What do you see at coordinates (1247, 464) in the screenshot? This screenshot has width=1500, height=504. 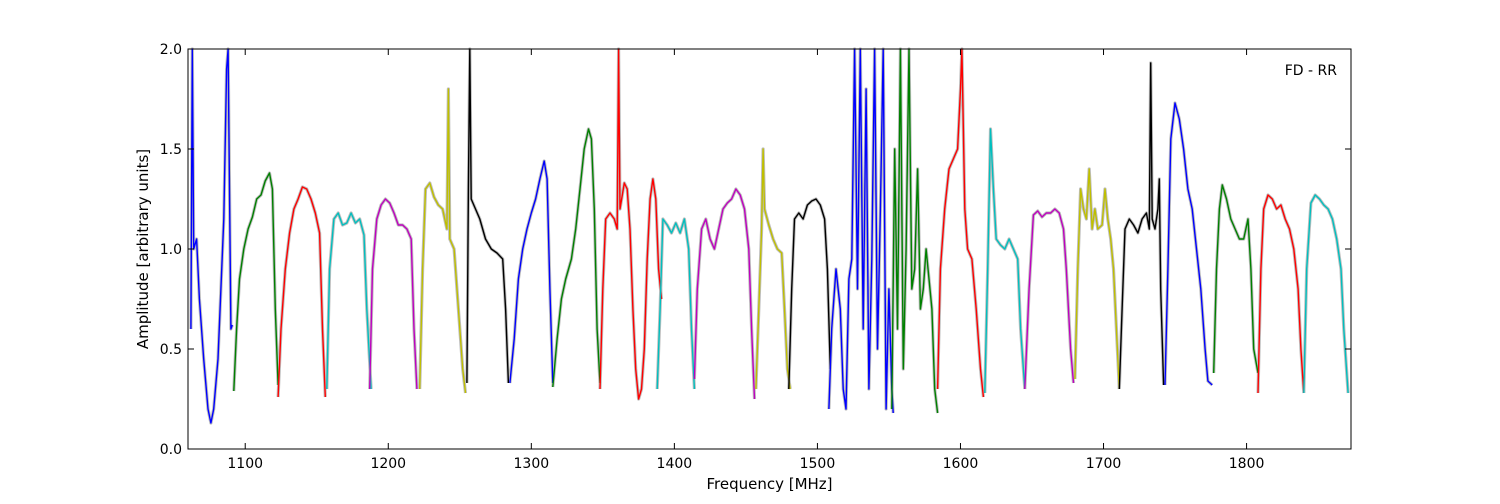 I see `x-tick-label: 1800` at bounding box center [1247, 464].